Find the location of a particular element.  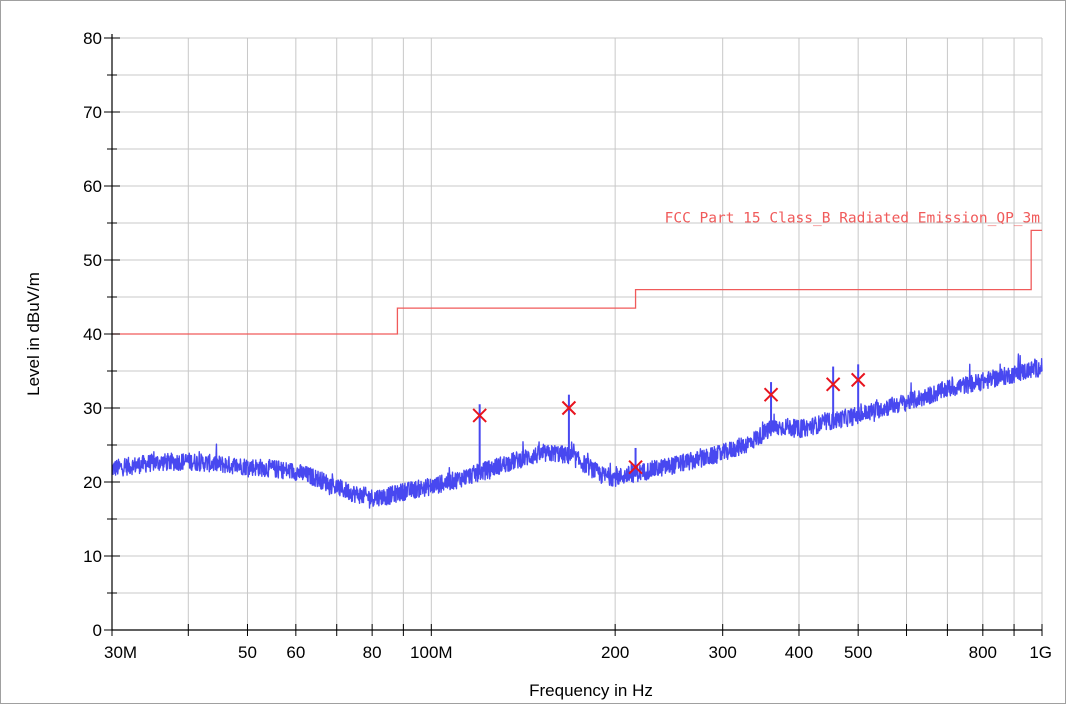

x-tick-label: 50 is located at coordinates (247, 652).